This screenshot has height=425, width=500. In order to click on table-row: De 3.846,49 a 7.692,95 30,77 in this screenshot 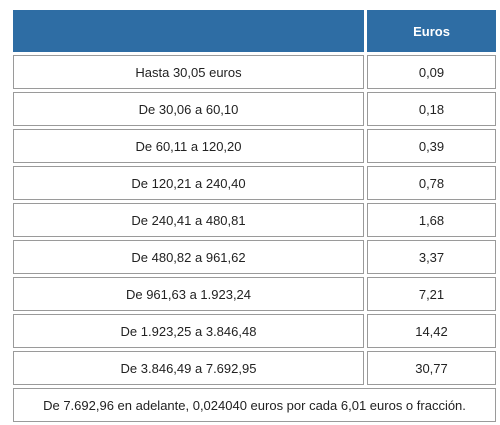, I will do `click(254, 368)`.